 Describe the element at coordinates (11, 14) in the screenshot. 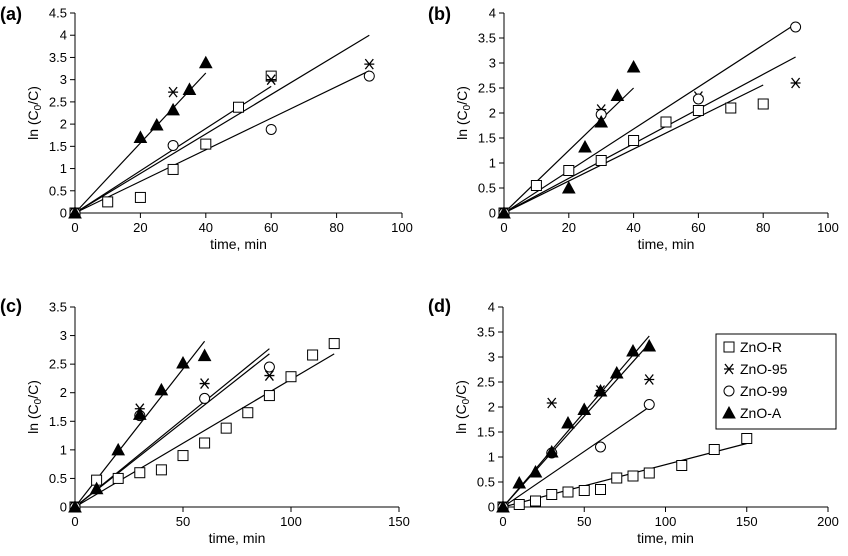

I see `panel-label: (a)` at that location.